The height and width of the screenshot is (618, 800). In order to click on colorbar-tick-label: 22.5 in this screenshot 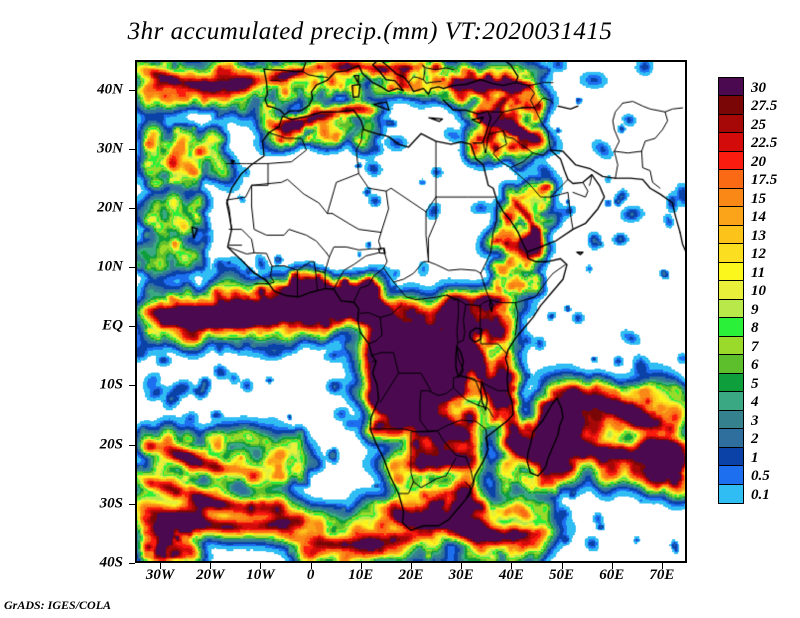, I will do `click(764, 142)`.